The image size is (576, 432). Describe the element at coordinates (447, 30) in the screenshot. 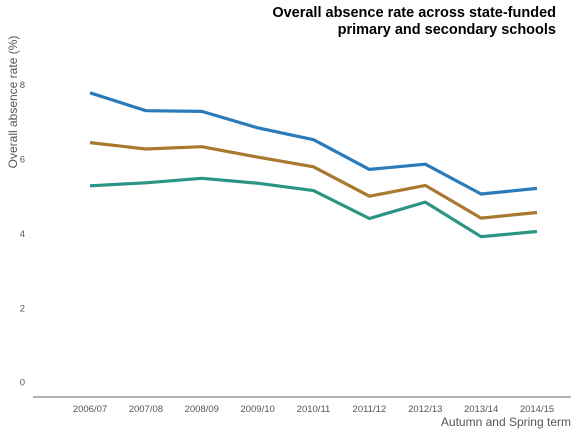

I see `chart-title-line-2: primary and secondary schools` at that location.